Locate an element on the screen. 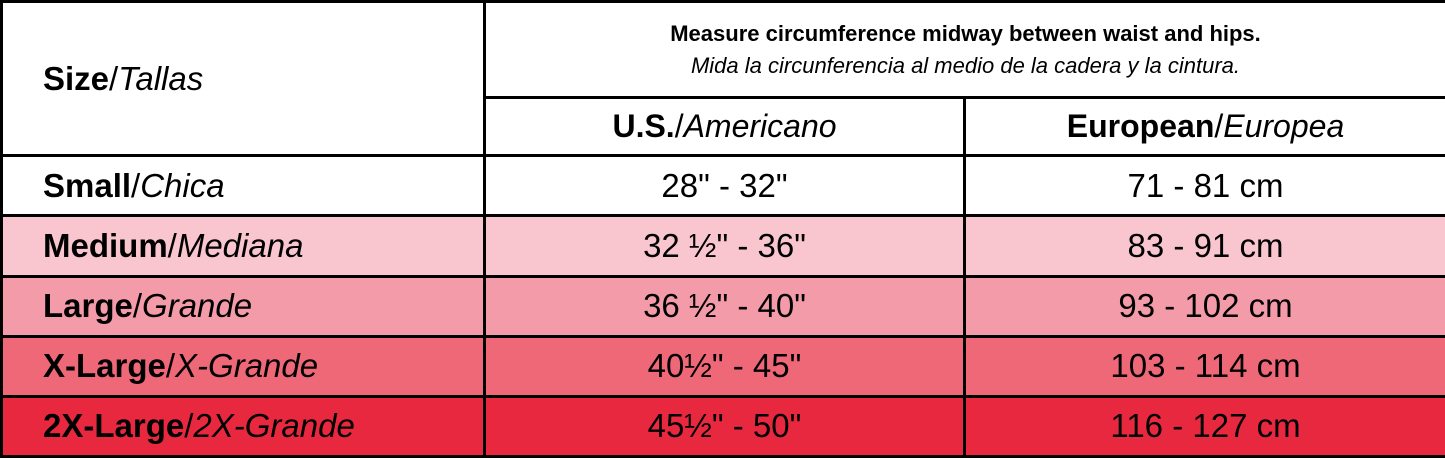  column-header: European/Europea is located at coordinates (1203, 127).